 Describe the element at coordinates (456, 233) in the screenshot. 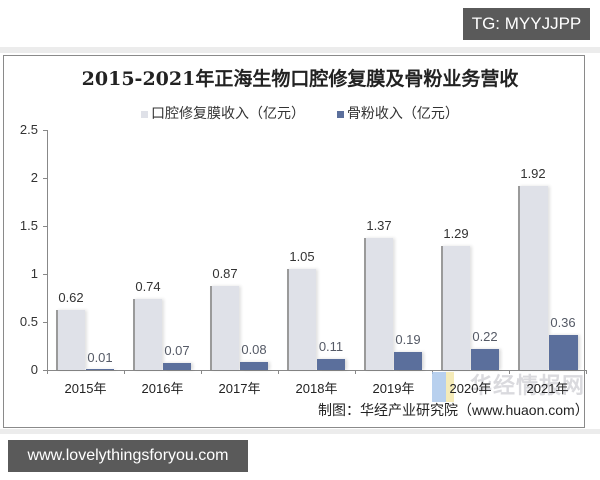

I see `value-label-membrane: 1.29` at that location.